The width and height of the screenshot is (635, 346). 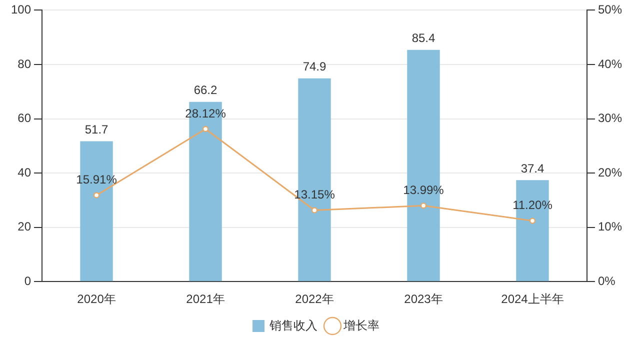 I want to click on y2-tick-label: 30%, so click(x=610, y=118).